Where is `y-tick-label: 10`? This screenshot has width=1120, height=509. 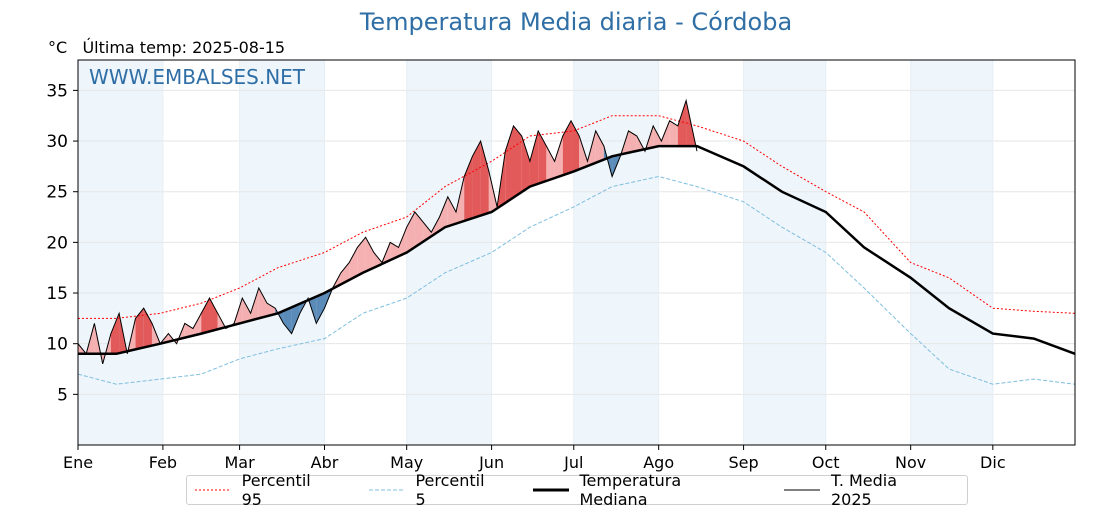
y-tick-label: 10 is located at coordinates (57, 345).